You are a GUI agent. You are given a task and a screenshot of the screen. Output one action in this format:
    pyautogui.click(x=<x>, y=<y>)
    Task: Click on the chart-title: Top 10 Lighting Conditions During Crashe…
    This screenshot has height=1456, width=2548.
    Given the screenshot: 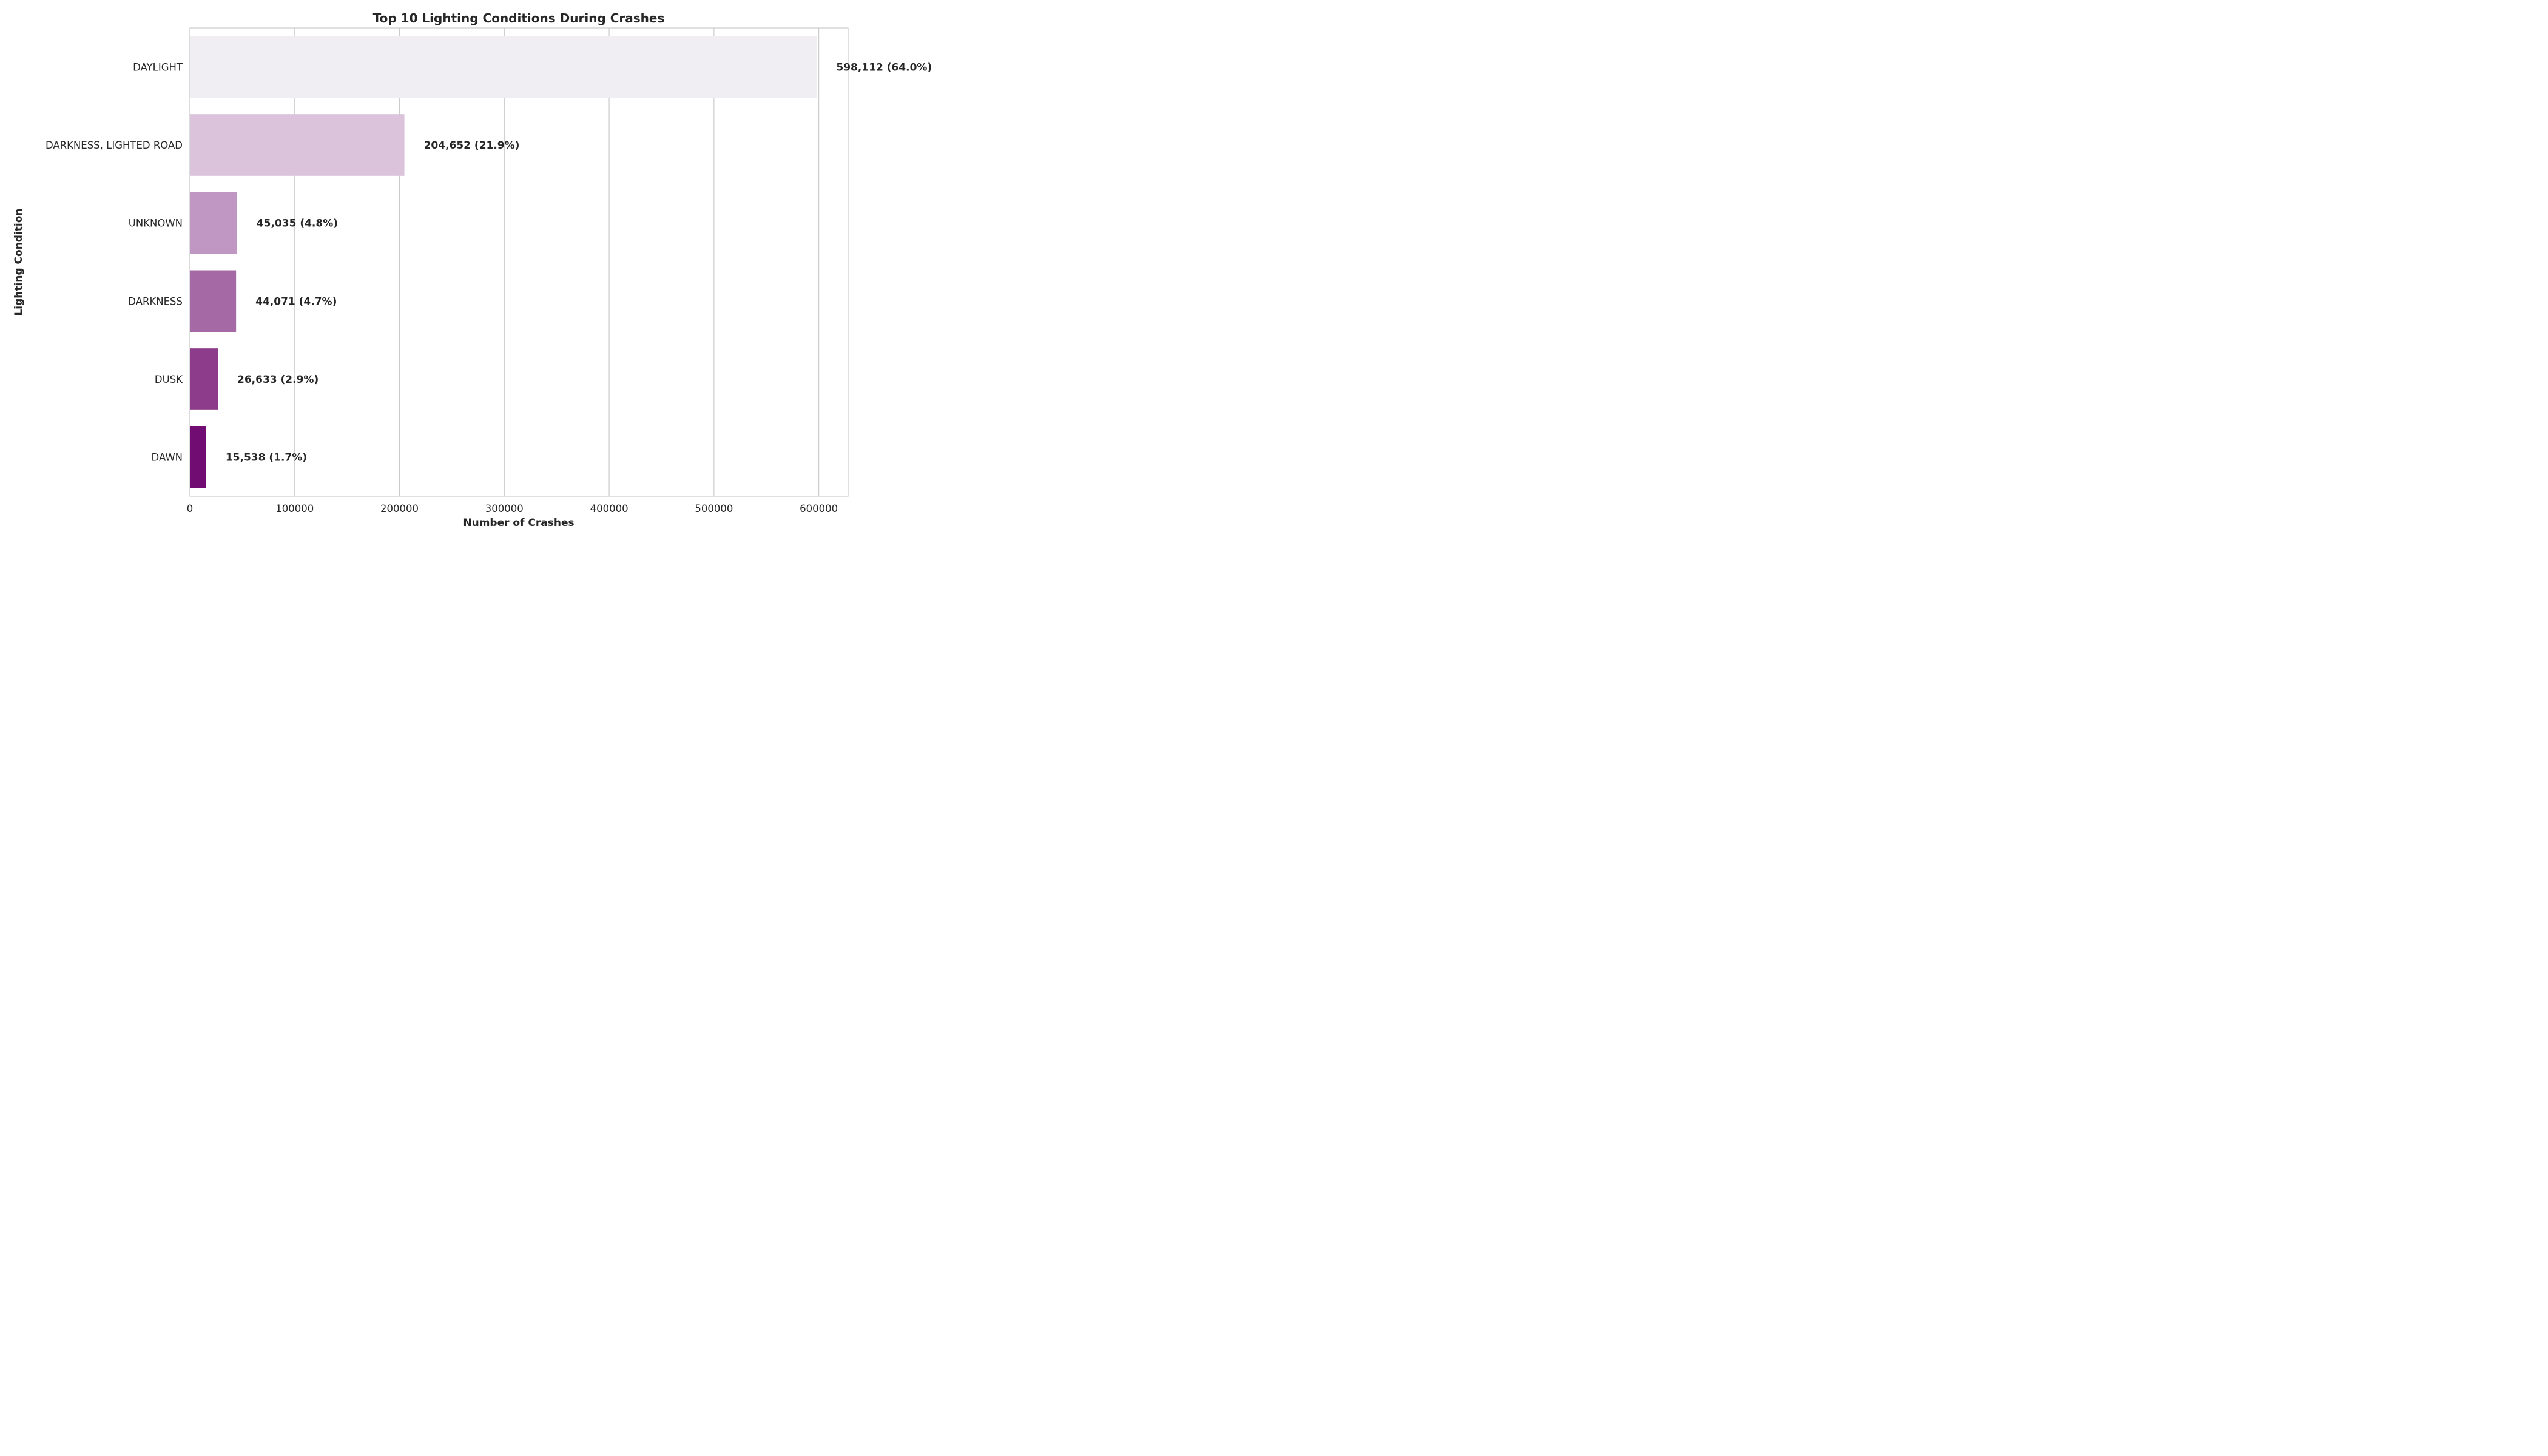 What is the action you would take?
    pyautogui.click(x=519, y=18)
    